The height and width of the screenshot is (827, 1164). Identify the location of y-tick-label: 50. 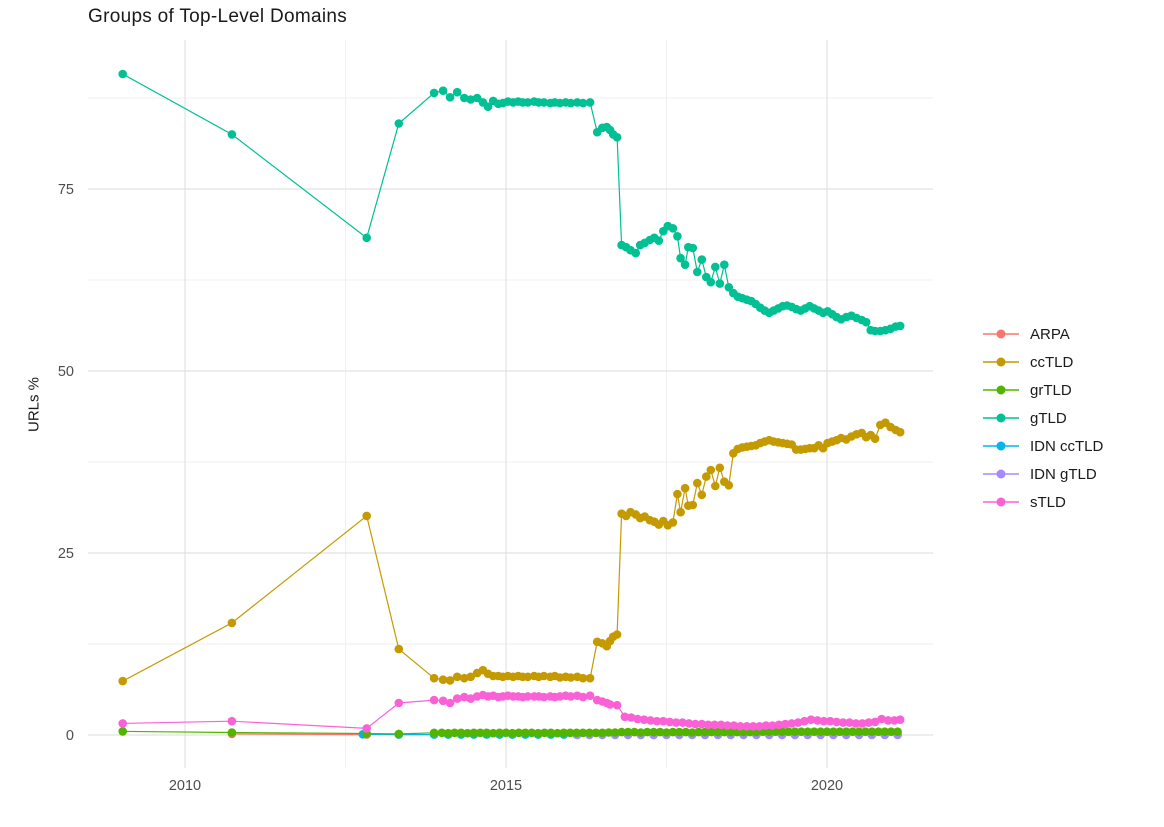
(66, 372).